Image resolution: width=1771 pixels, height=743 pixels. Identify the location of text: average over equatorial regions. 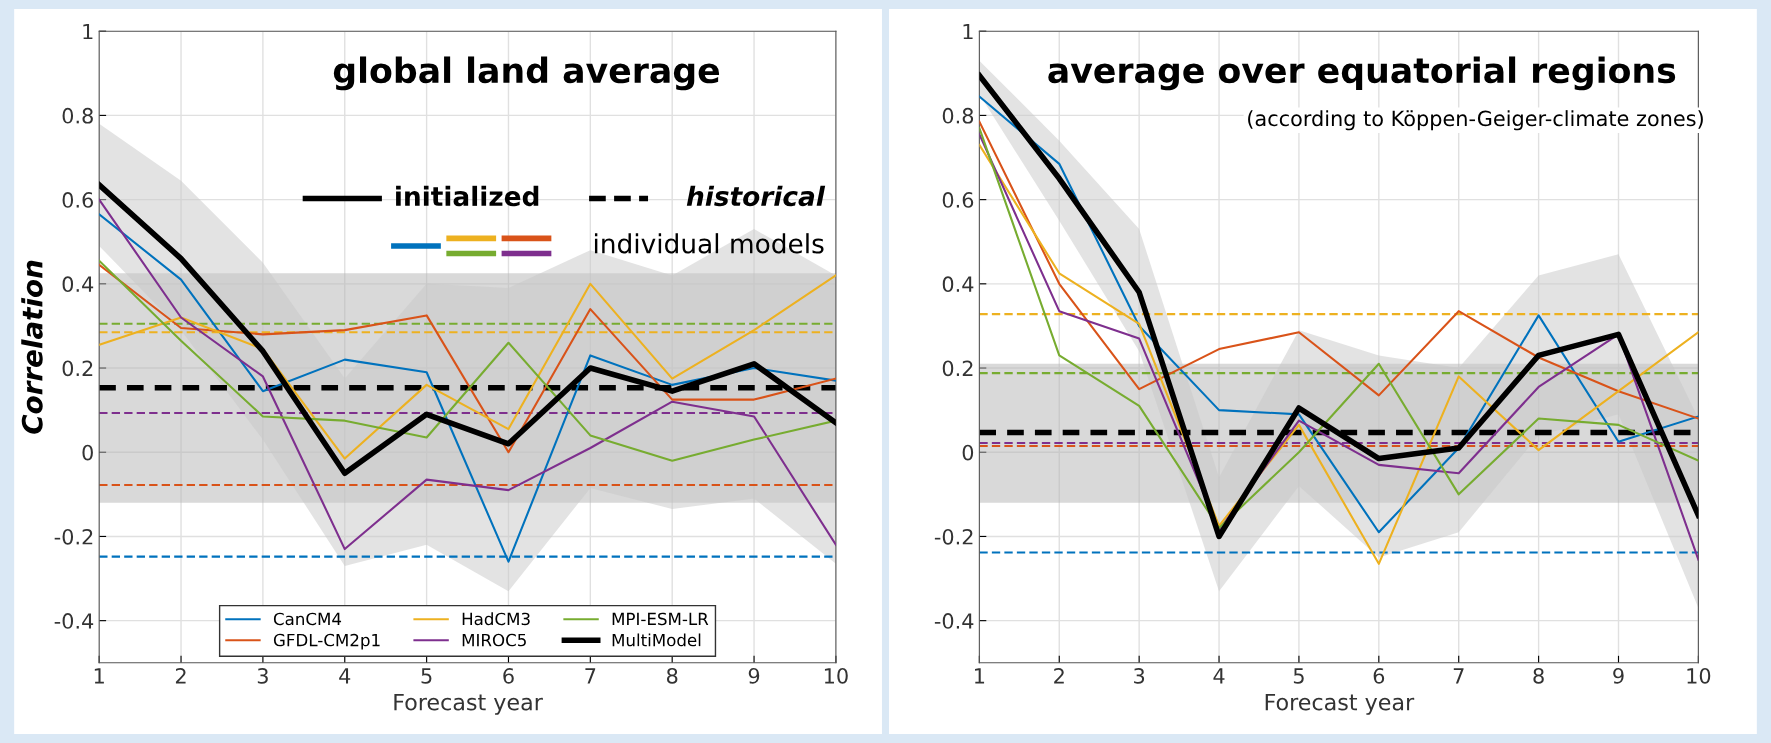
(1362, 73).